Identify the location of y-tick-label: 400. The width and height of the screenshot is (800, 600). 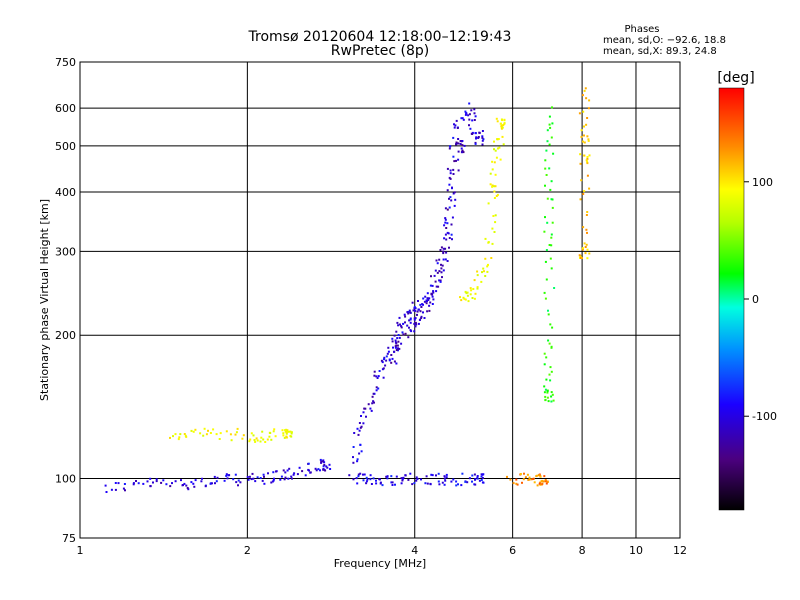
(65, 192).